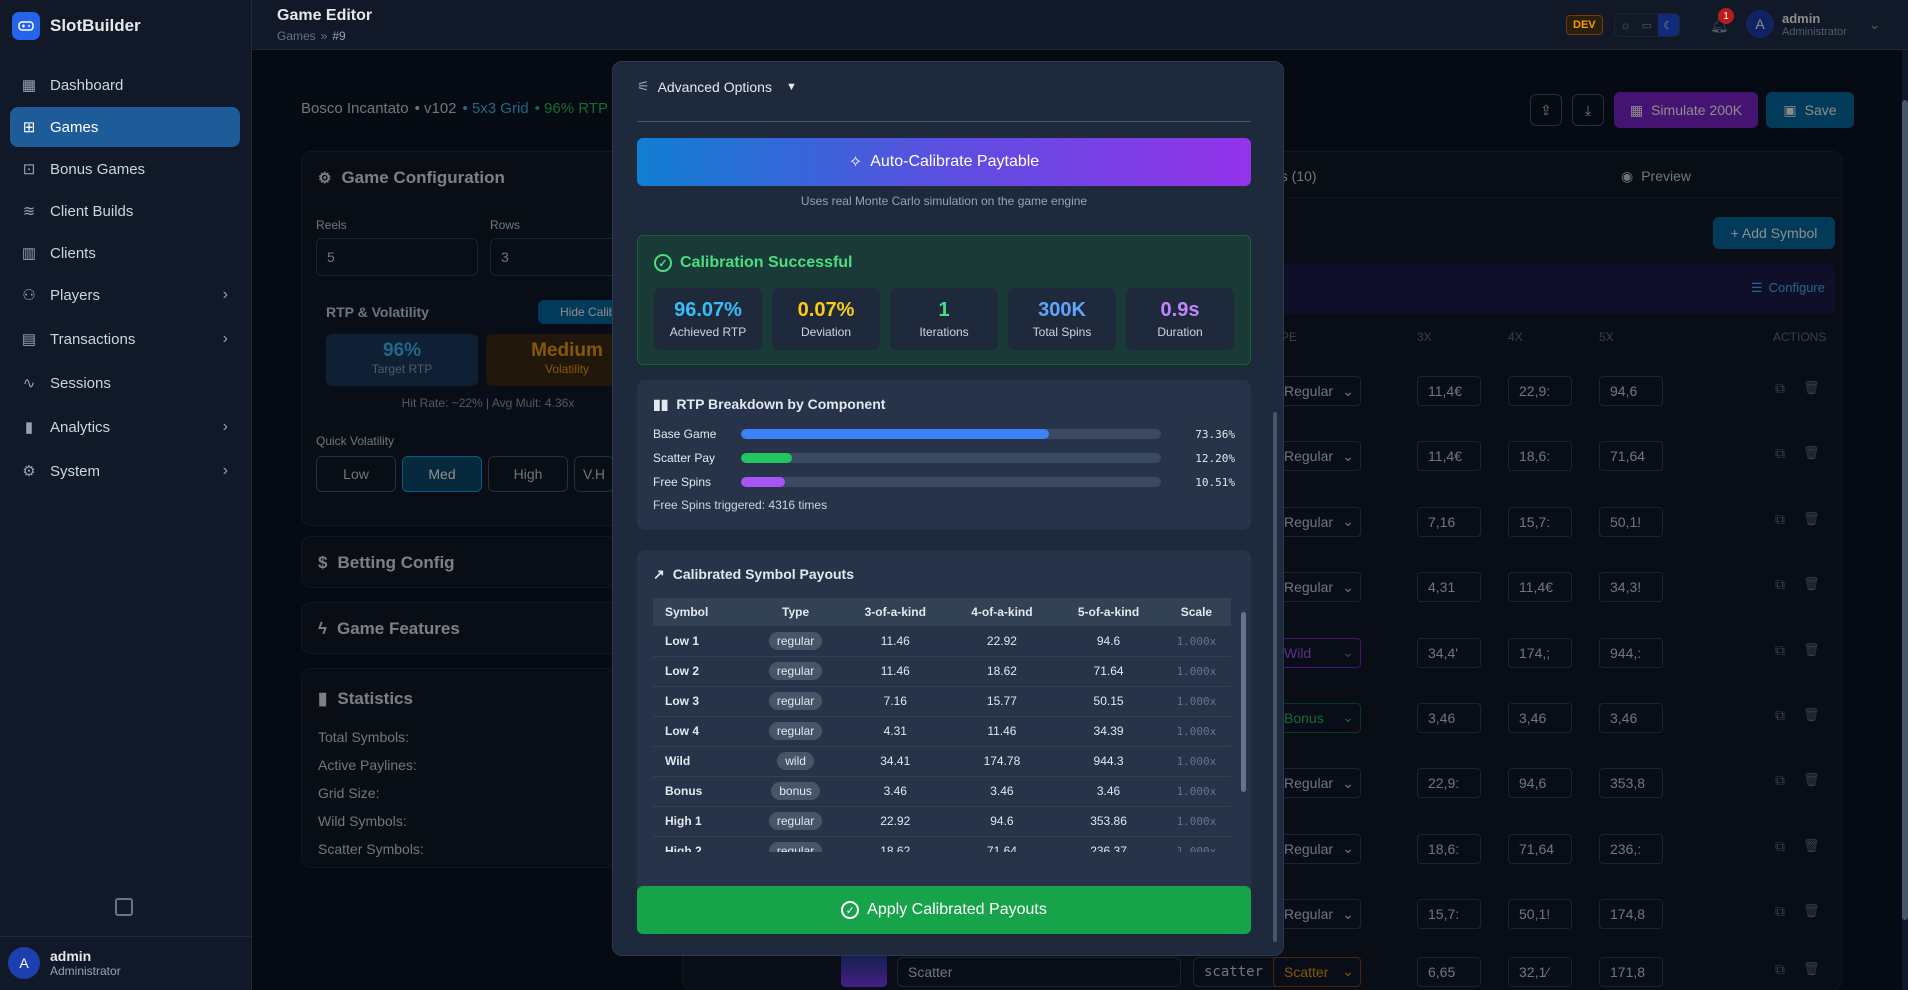 This screenshot has height=990, width=1908. Describe the element at coordinates (944, 910) in the screenshot. I see `apply-calibrated-payouts-button: ✓ Apply Calibrated Payouts` at that location.